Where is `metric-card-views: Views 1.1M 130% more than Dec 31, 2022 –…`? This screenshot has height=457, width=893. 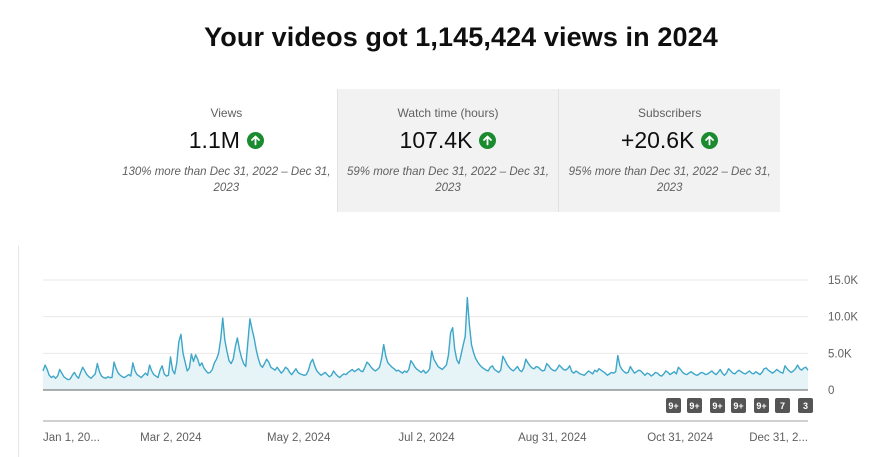
metric-card-views: Views 1.1M 130% more than Dec 31, 2022 –… is located at coordinates (226, 150).